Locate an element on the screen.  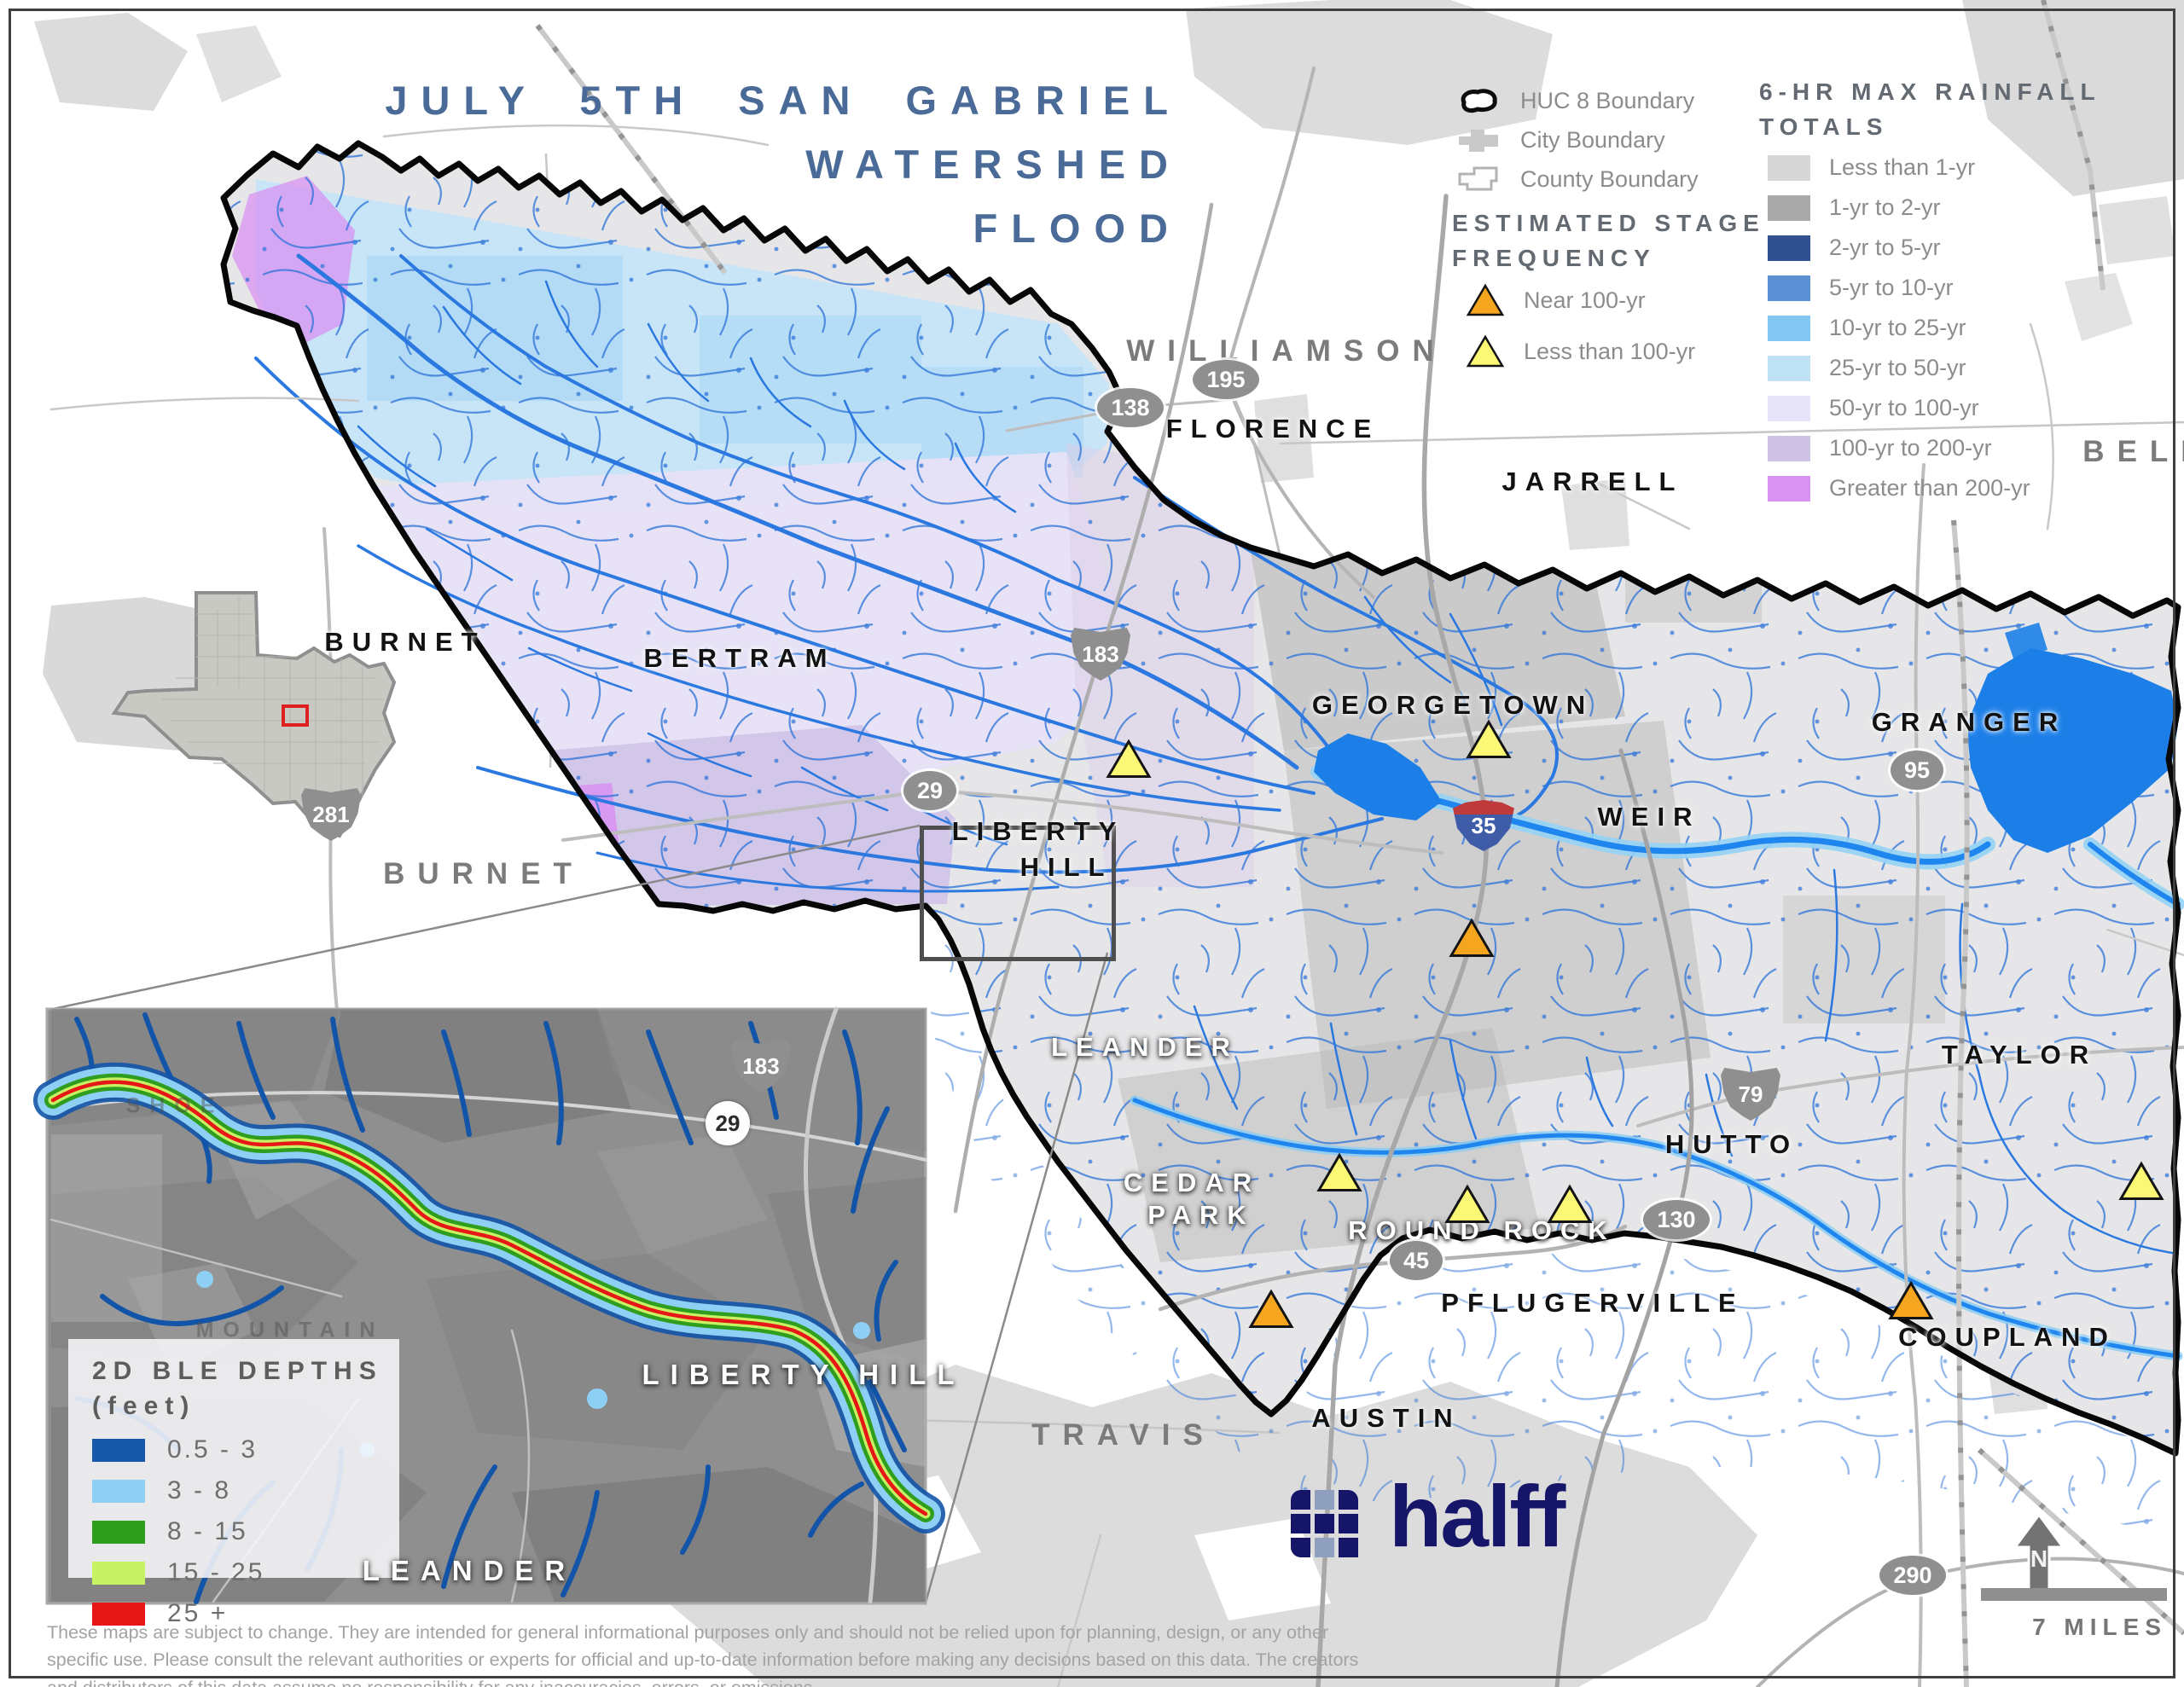
ble-row: 3 - 8 is located at coordinates (245, 1491).